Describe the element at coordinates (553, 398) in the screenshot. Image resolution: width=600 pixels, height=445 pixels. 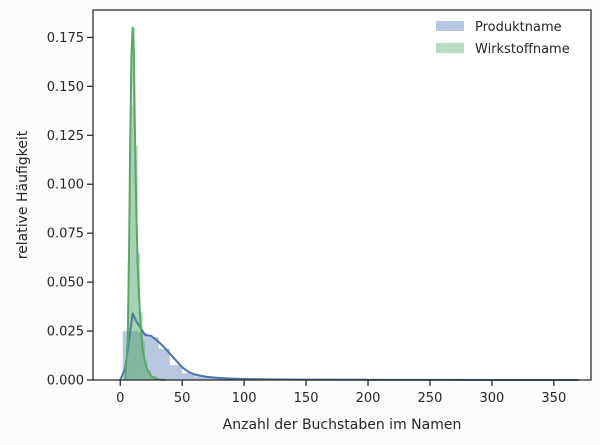
I see `x-tick-label: 350` at that location.